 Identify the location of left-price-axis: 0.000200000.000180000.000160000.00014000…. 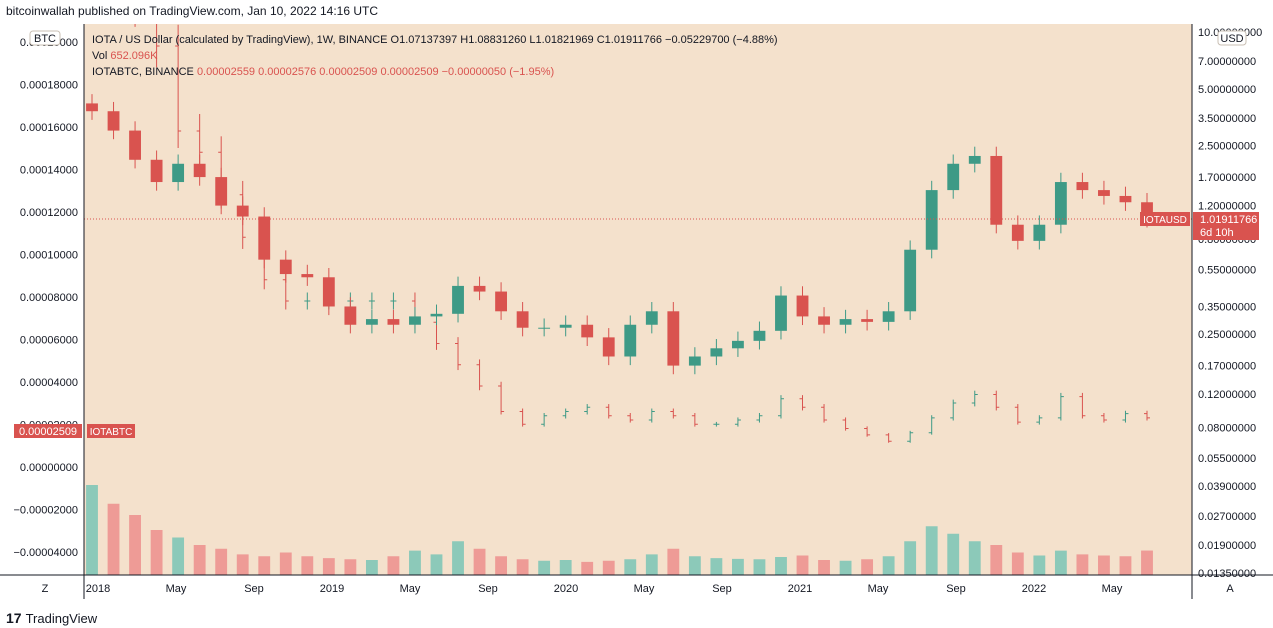
(45, 298).